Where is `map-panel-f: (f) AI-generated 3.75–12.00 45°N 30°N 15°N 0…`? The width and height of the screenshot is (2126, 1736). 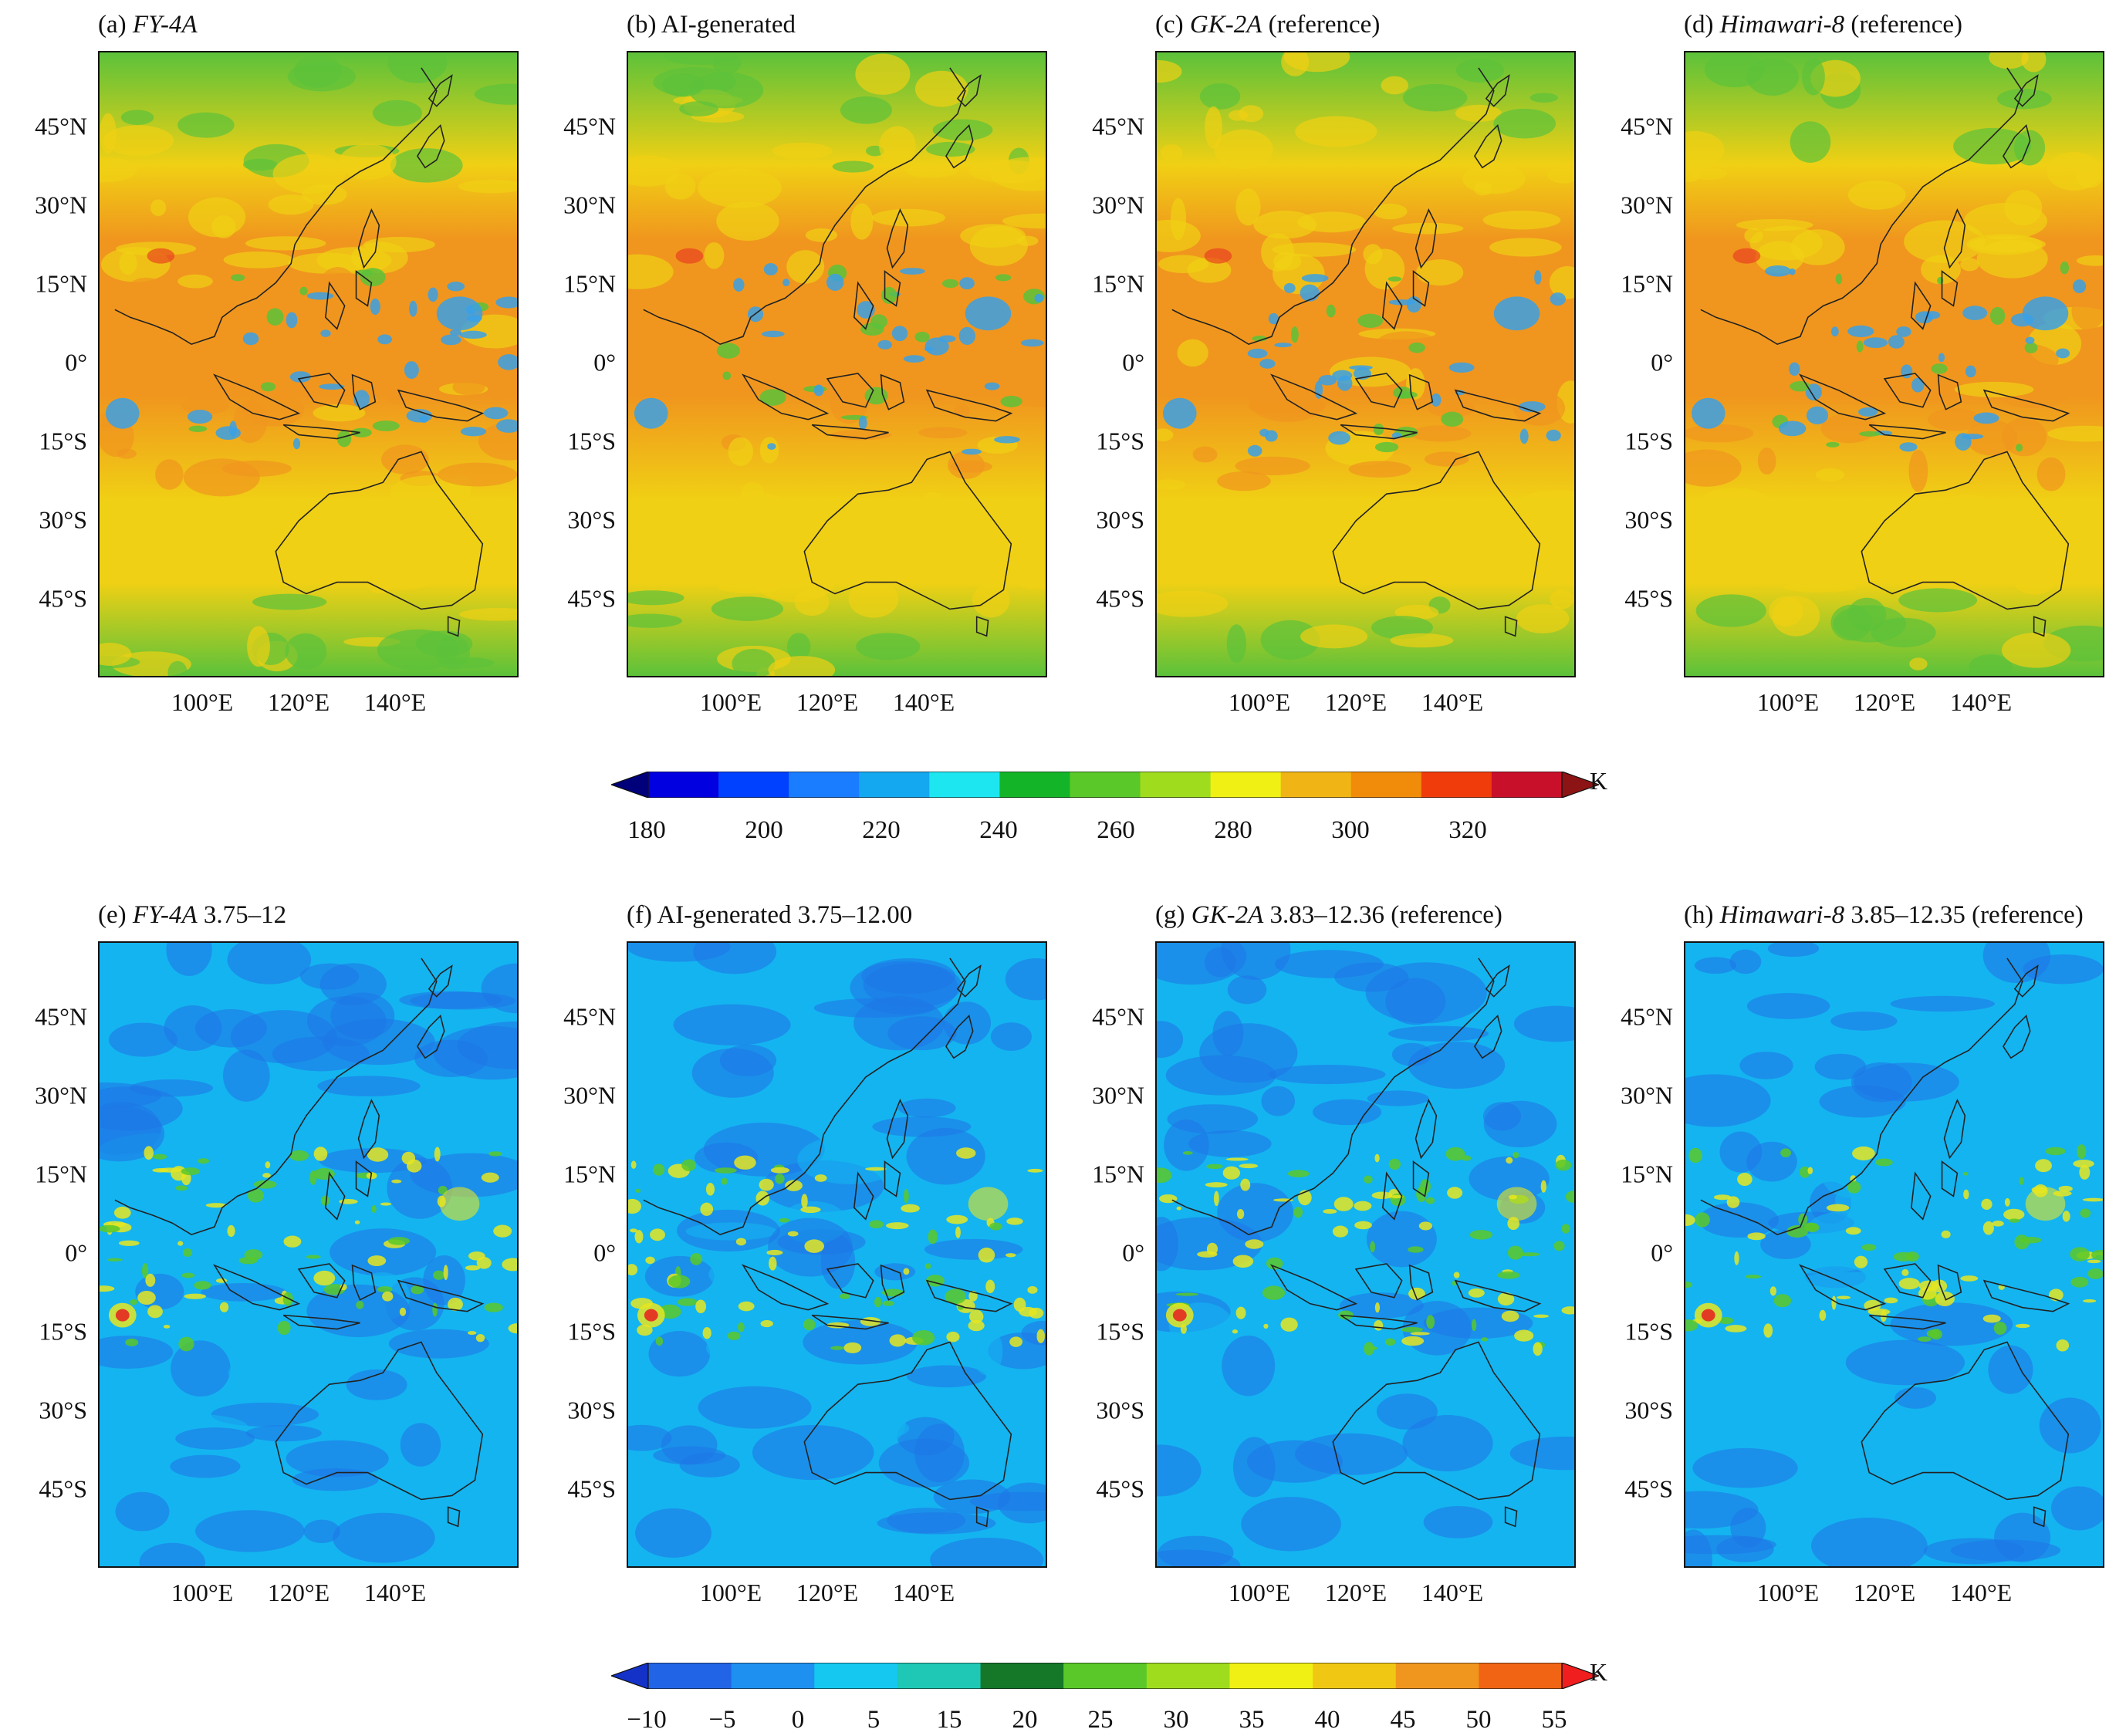
map-panel-f: (f) AI-generated 3.75–12.00 45°N 30°N 15°N 0… is located at coordinates (805, 1253).